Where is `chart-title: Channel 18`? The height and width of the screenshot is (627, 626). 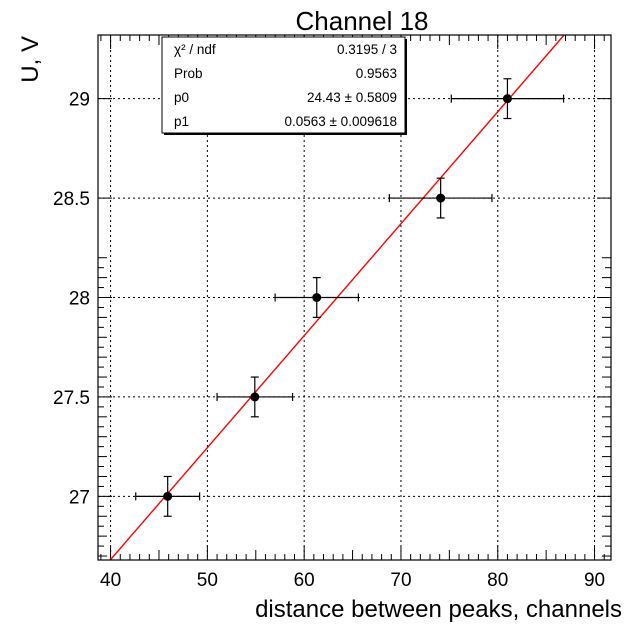 chart-title: Channel 18 is located at coordinates (362, 21).